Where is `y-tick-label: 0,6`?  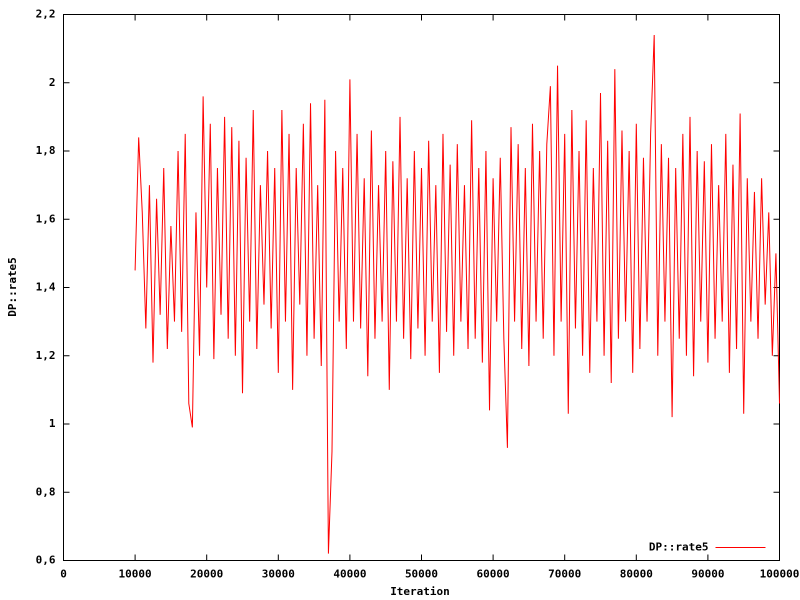
y-tick-label: 0,6 is located at coordinates (46, 560).